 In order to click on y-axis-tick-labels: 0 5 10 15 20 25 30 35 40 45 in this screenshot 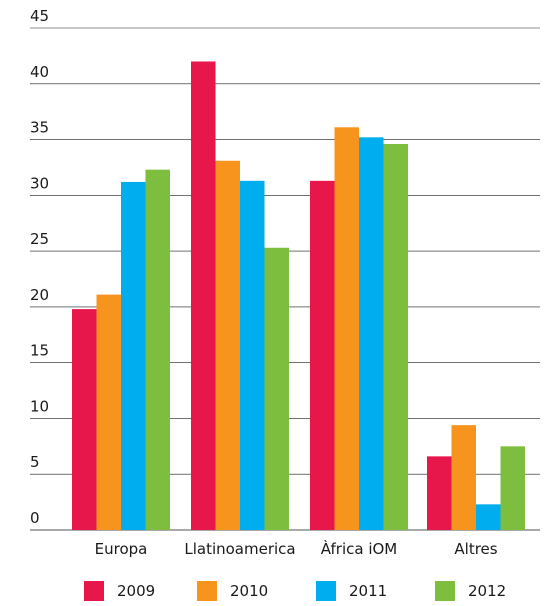, I will do `click(39, 267)`.